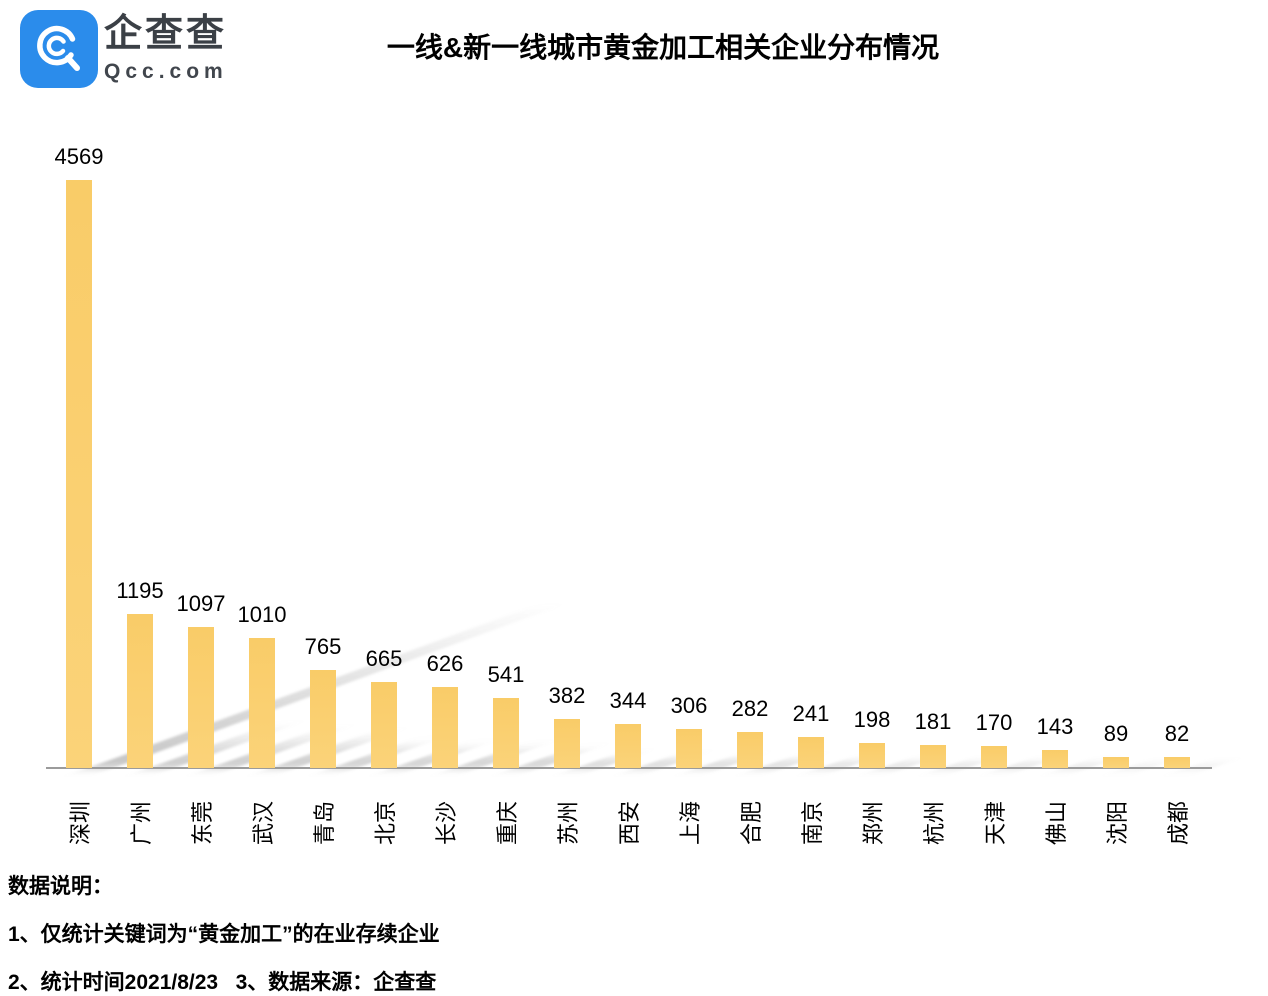  What do you see at coordinates (60, 886) in the screenshot?
I see `footnote-heading: 数据说明：` at bounding box center [60, 886].